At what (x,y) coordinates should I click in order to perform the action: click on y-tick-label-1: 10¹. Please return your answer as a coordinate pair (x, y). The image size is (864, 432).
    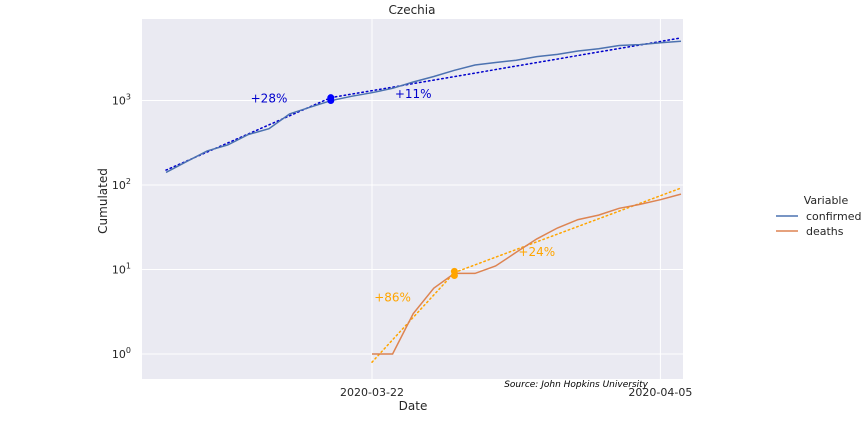
    Looking at the image, I should click on (121, 269).